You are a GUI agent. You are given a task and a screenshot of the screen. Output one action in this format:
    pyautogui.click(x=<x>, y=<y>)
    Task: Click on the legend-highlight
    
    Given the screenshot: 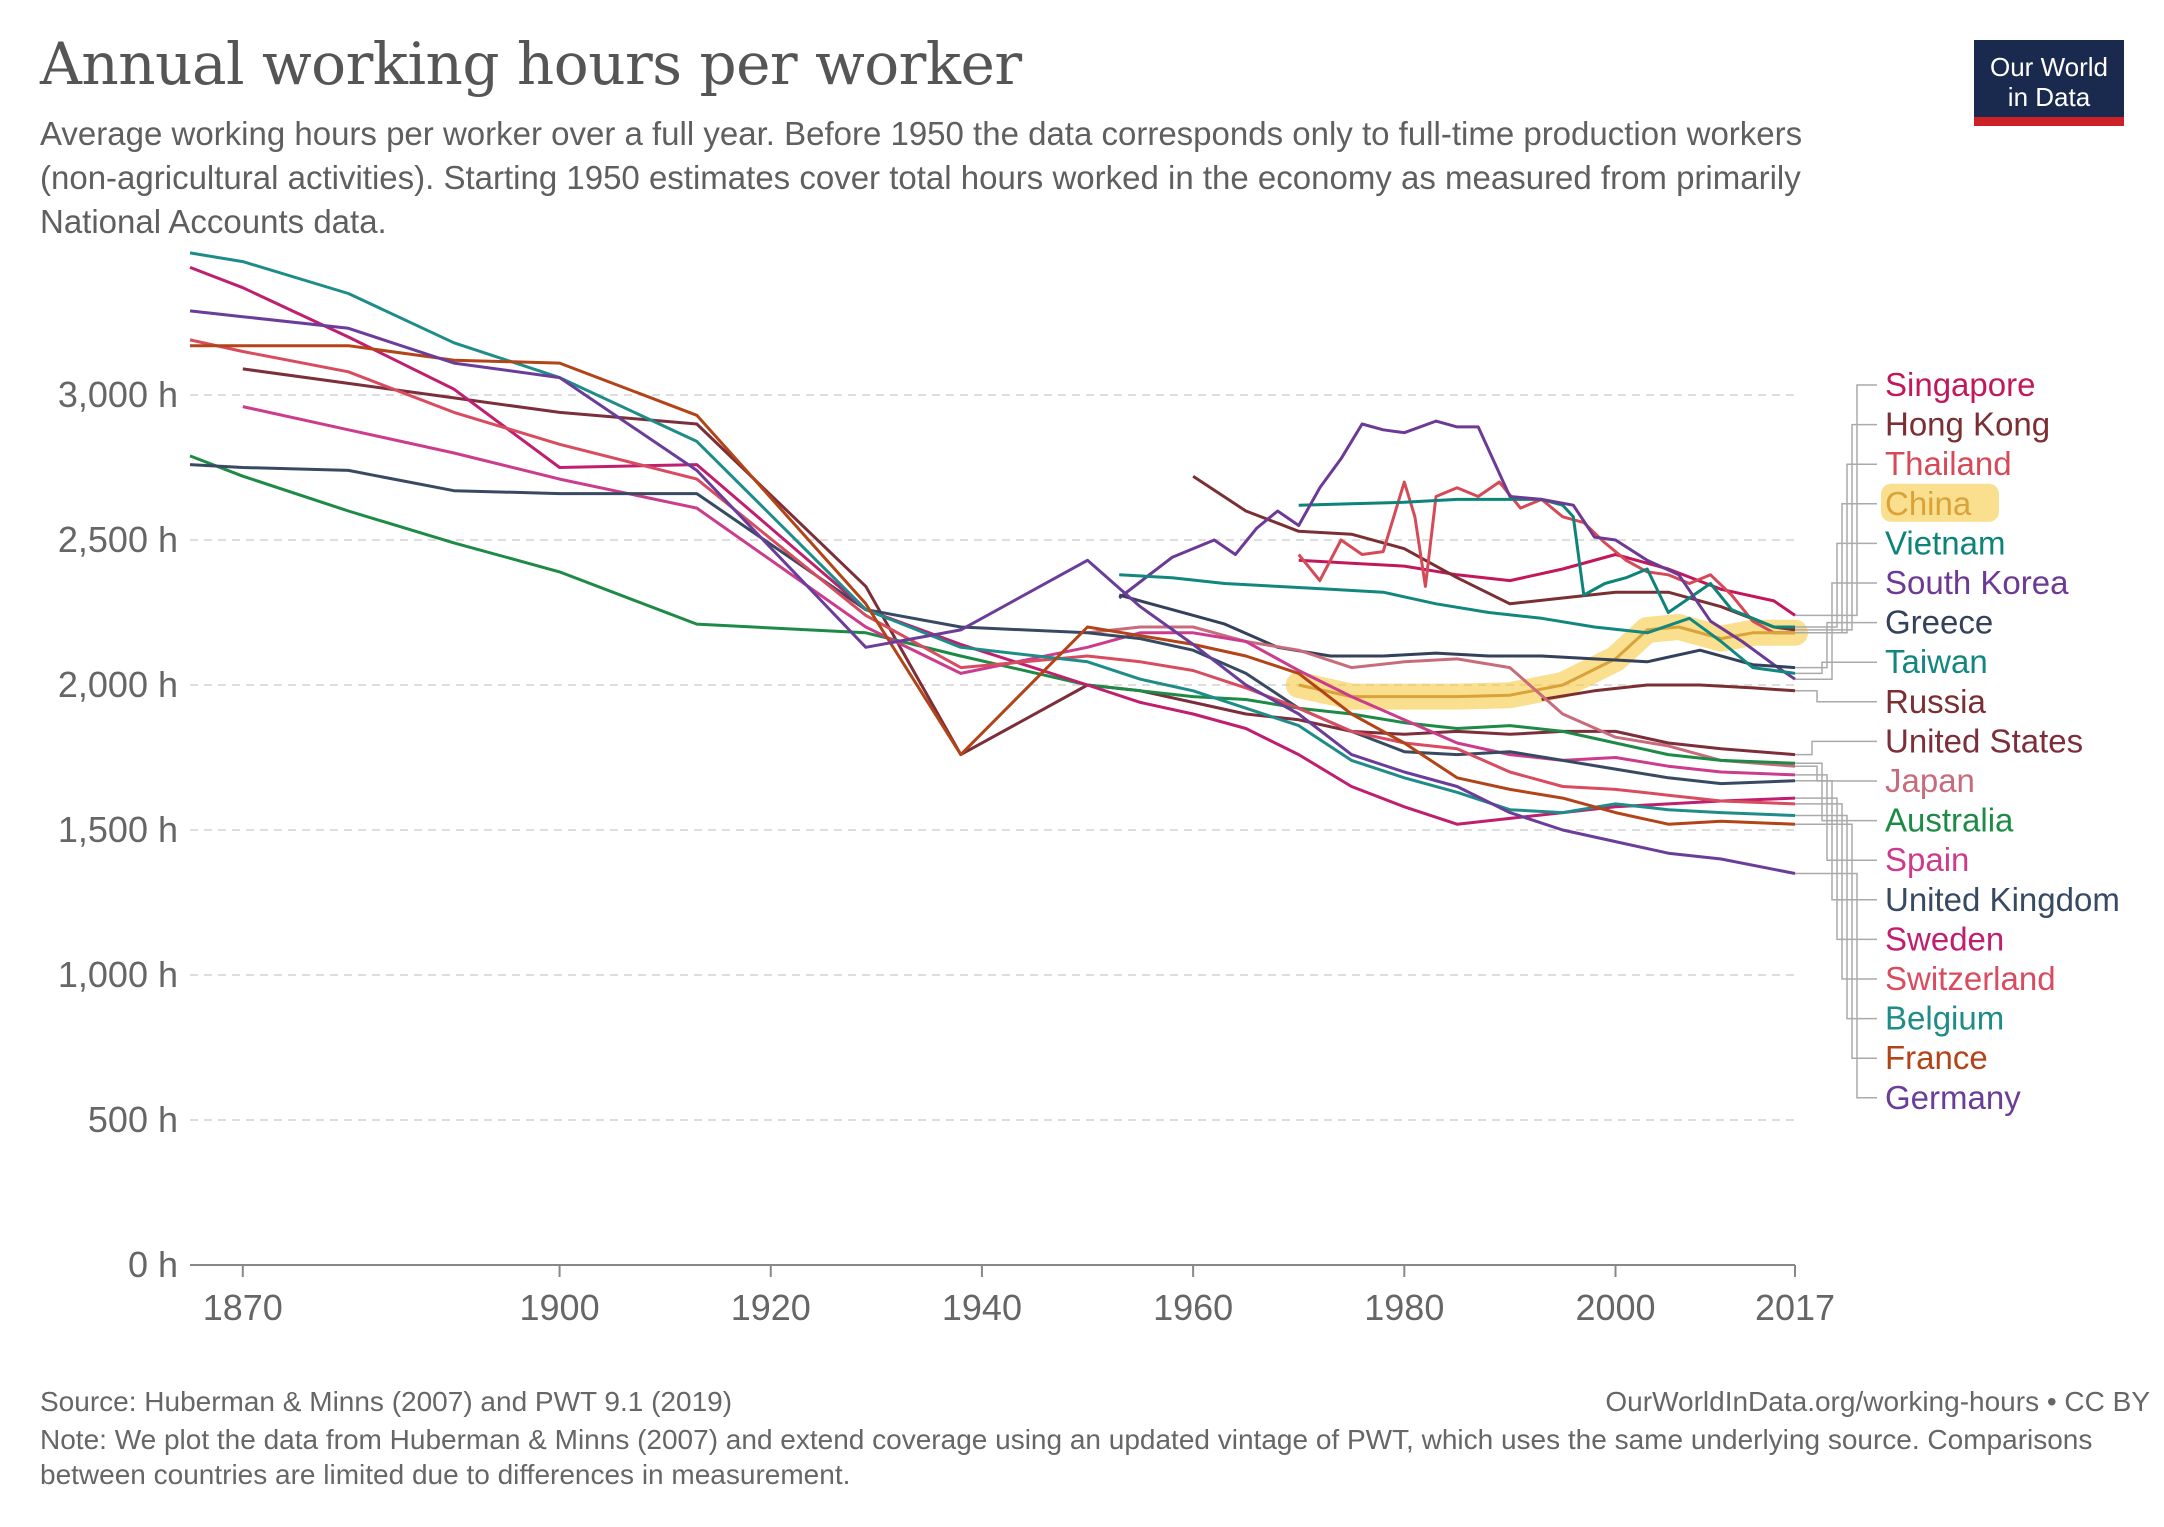 What is the action you would take?
    pyautogui.click(x=1940, y=502)
    